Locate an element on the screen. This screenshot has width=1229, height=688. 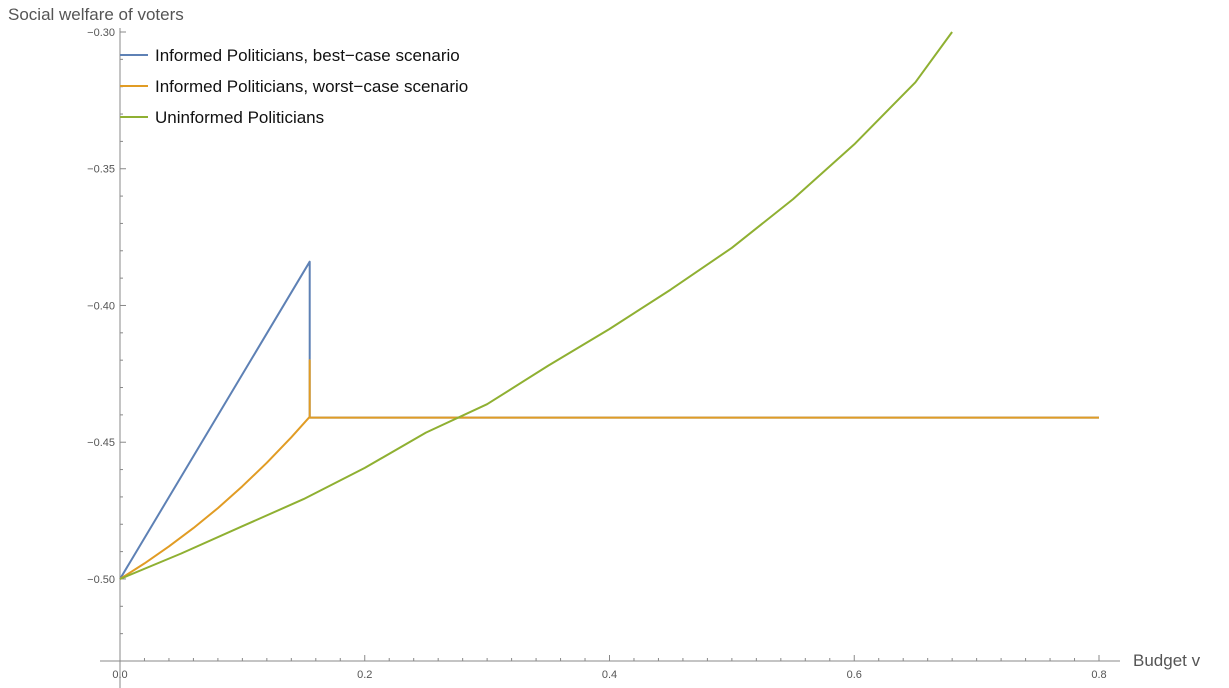
x-tick-label: 0.0 is located at coordinates (119, 675).